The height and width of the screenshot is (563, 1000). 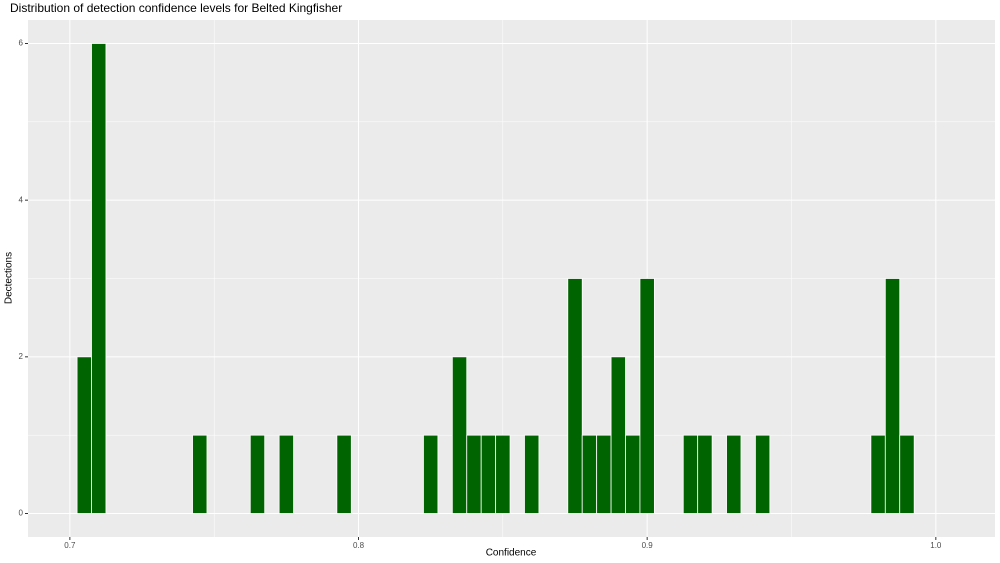 What do you see at coordinates (511, 553) in the screenshot?
I see `x-axis-label: Confidence` at bounding box center [511, 553].